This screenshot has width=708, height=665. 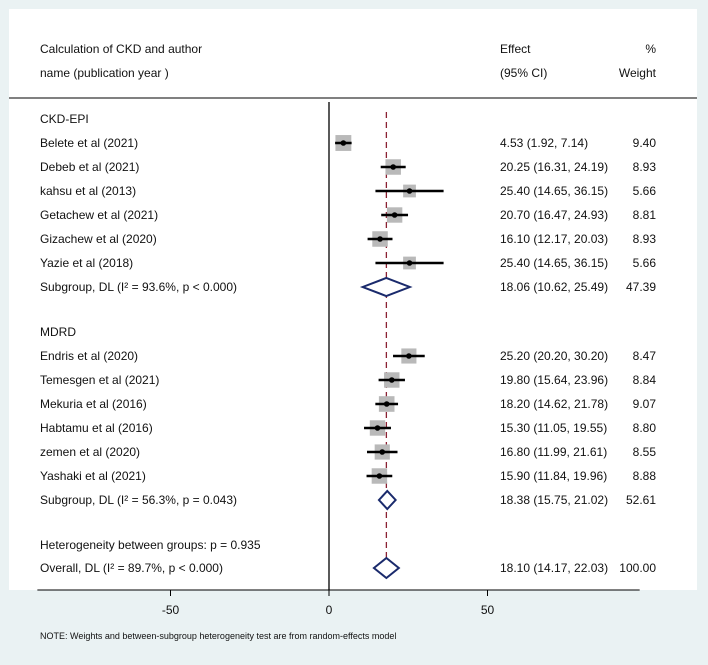 What do you see at coordinates (637, 73) in the screenshot?
I see `header-weight: Weight` at bounding box center [637, 73].